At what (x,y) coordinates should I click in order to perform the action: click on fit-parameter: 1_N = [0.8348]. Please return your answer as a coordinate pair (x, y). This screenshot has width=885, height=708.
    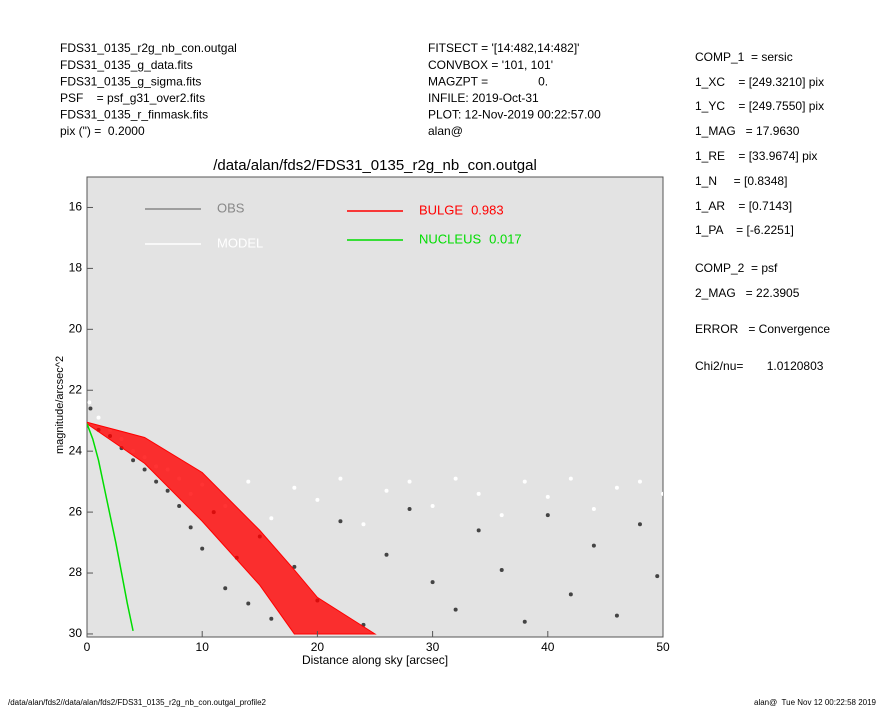
    Looking at the image, I should click on (741, 181).